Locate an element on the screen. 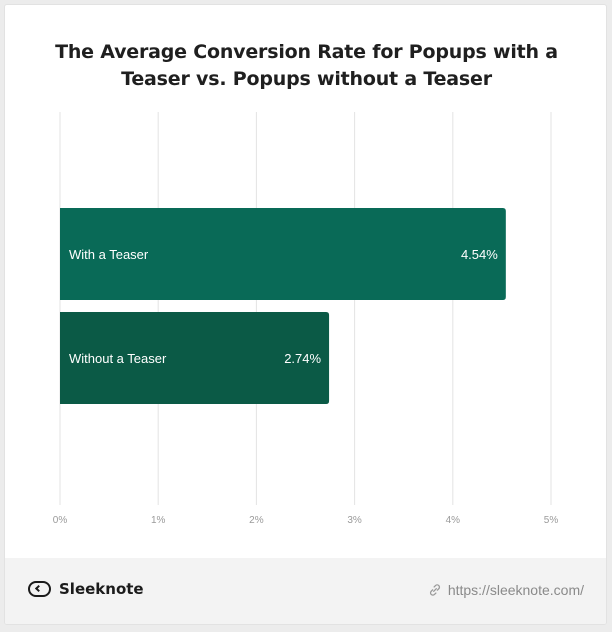 This screenshot has height=632, width=612. sleeknote-logo-icon is located at coordinates (39, 589).